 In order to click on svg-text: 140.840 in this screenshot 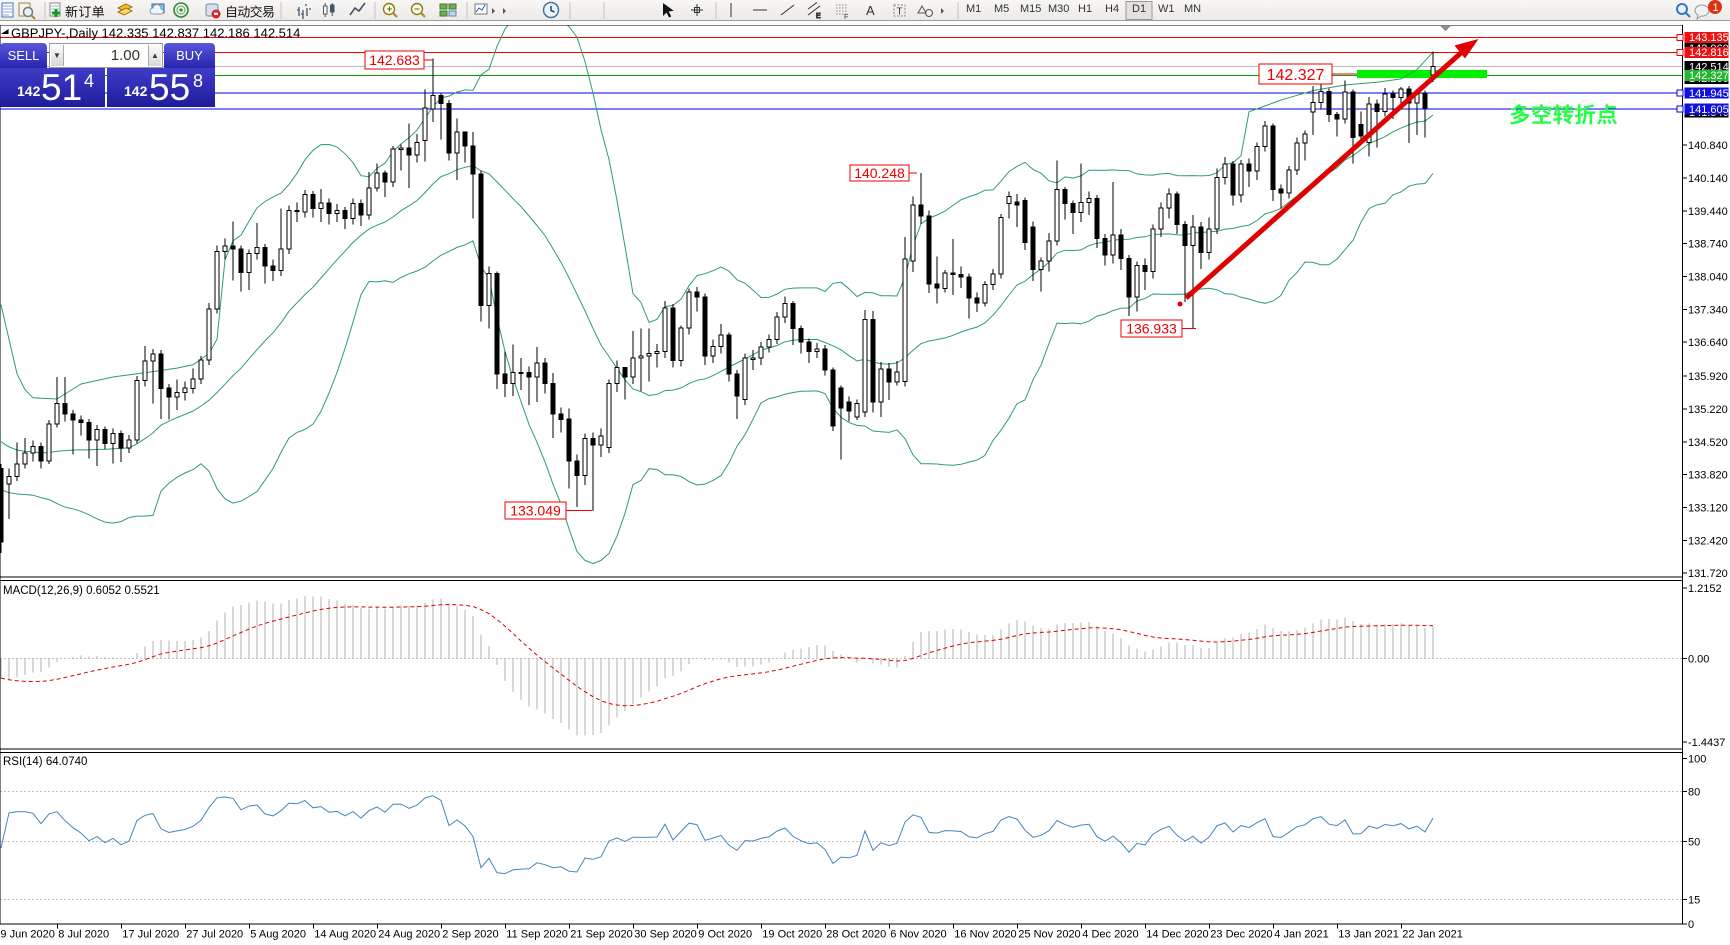, I will do `click(1708, 146)`.